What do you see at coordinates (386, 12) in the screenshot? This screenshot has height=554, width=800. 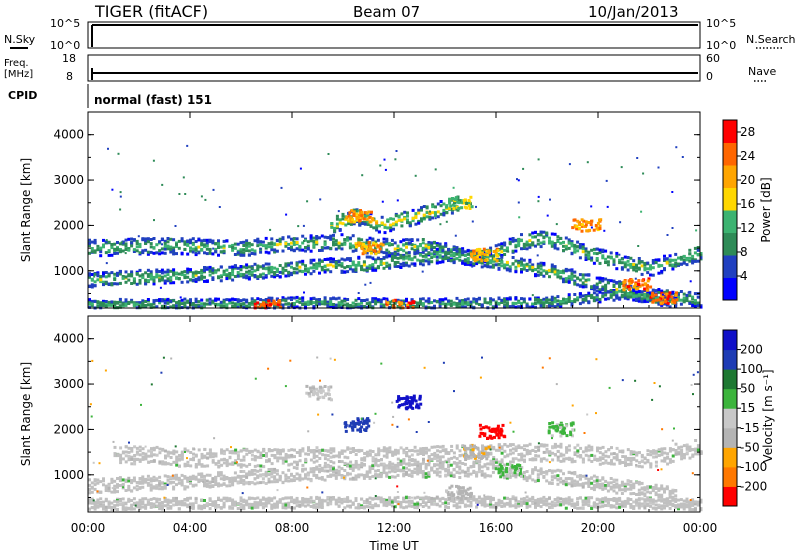 I see `beam-title: Beam 07` at bounding box center [386, 12].